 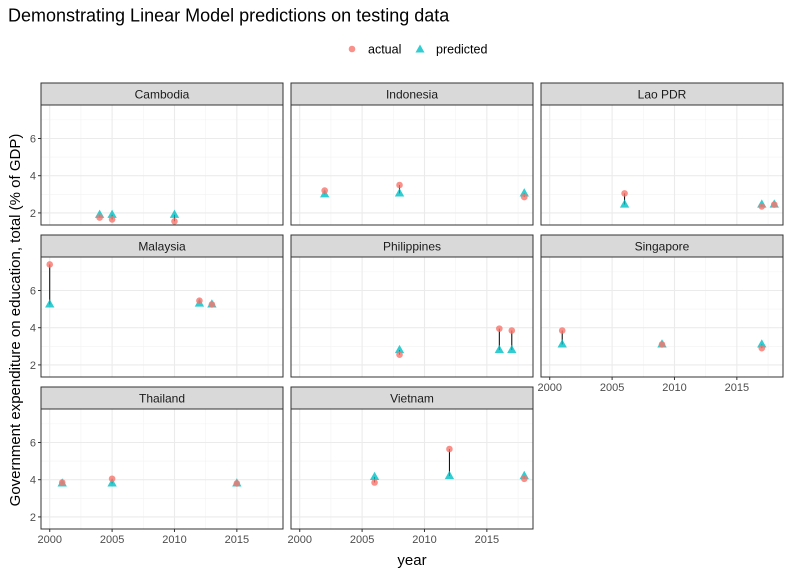 I want to click on facet-strip-label: Philippines, so click(x=412, y=247).